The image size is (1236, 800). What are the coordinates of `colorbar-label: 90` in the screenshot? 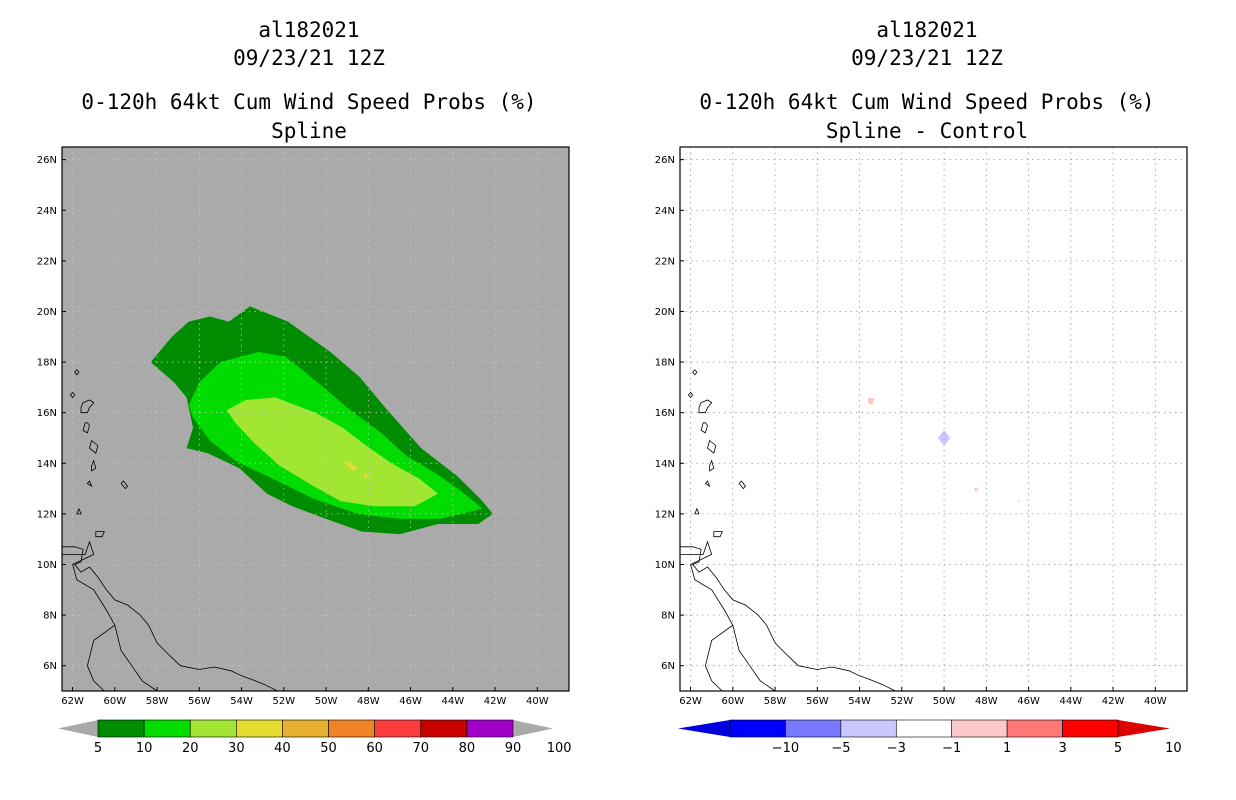 It's located at (513, 748).